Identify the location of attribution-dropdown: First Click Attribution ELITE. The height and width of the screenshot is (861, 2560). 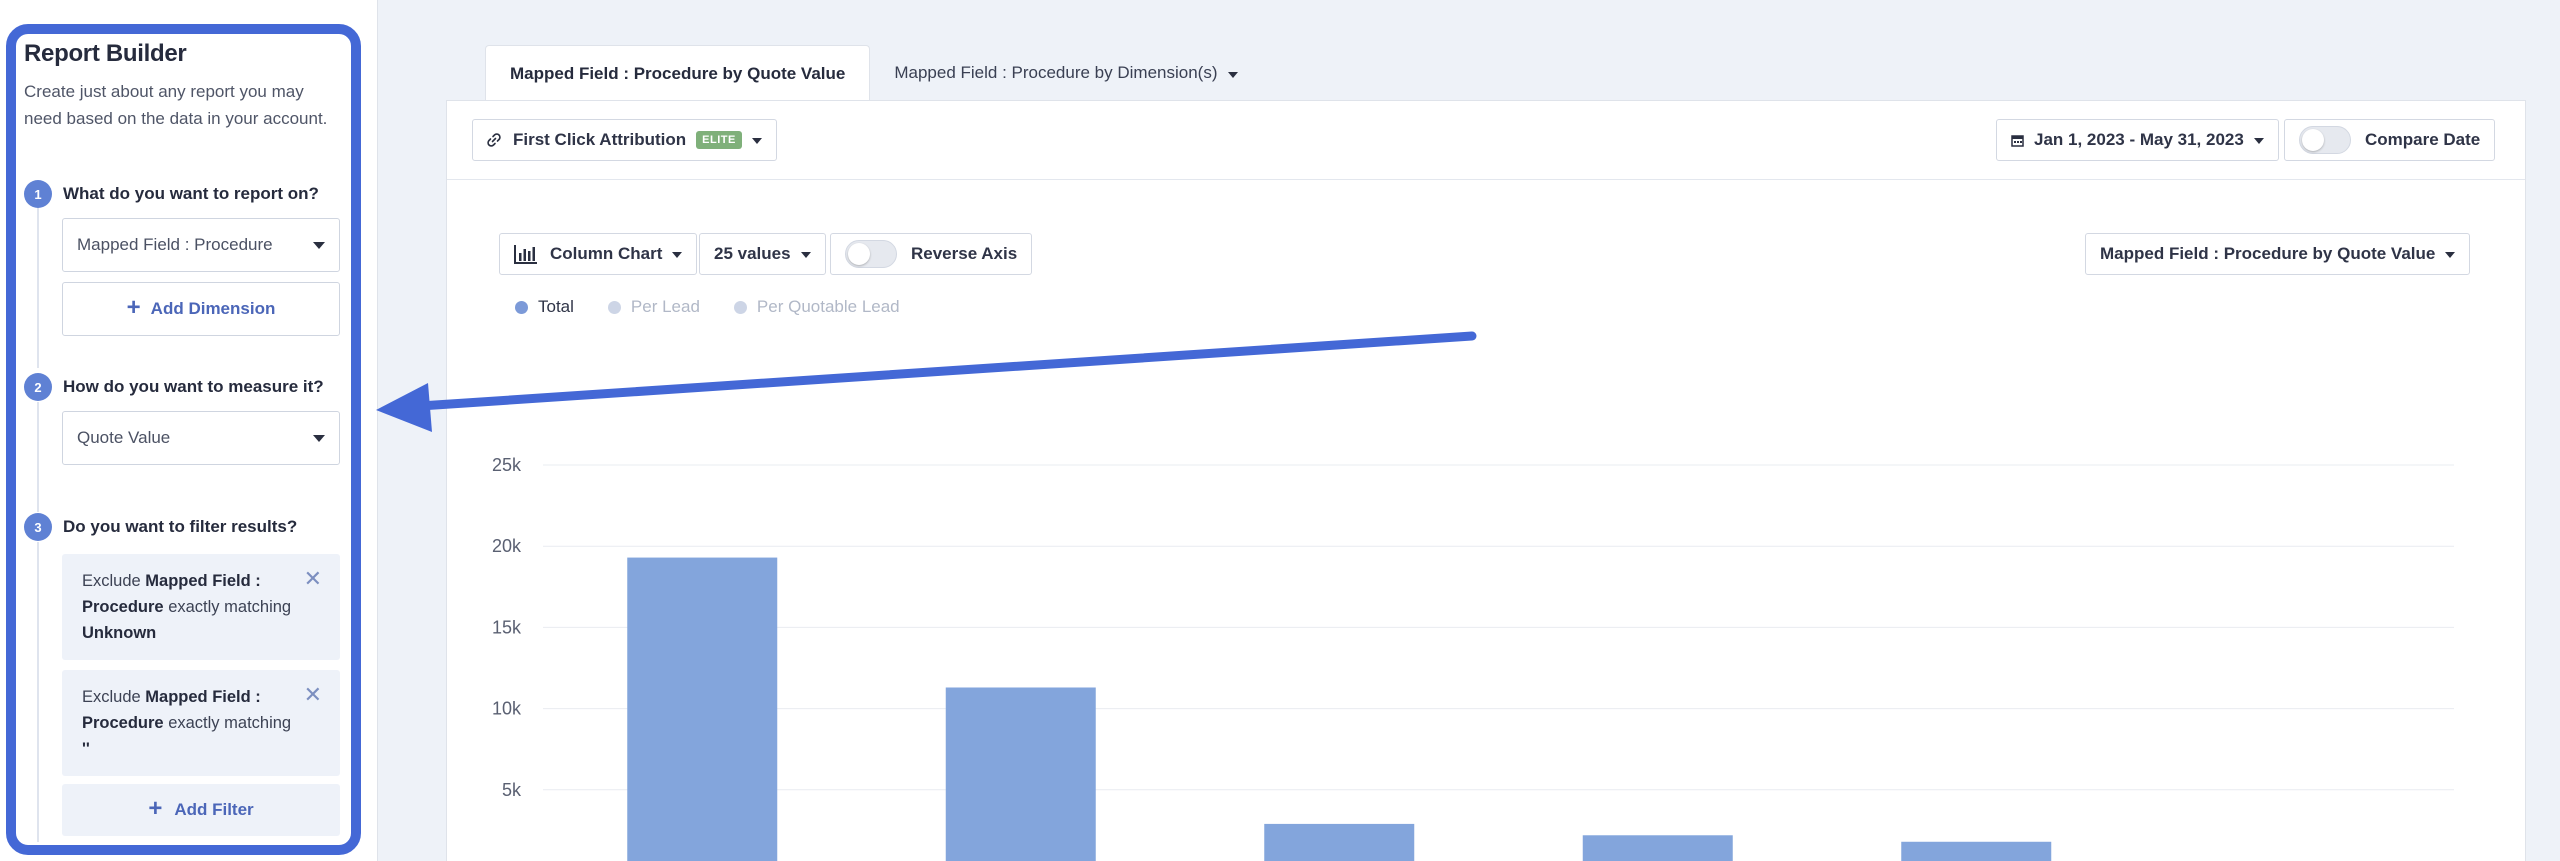
(624, 140).